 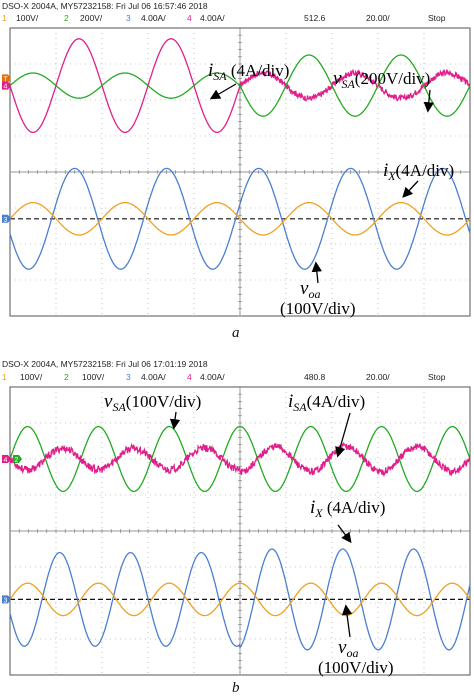 What do you see at coordinates (393, 78) in the screenshot?
I see `annotation-scale: (200V/div)` at bounding box center [393, 78].